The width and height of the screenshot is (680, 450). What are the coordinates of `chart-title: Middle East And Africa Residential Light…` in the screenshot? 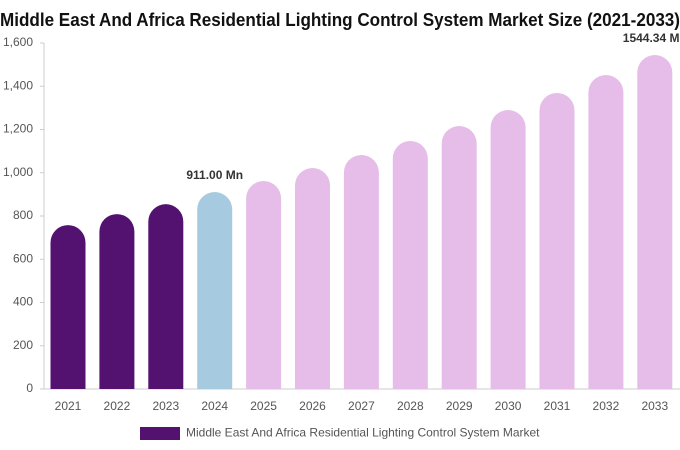 It's located at (340, 20).